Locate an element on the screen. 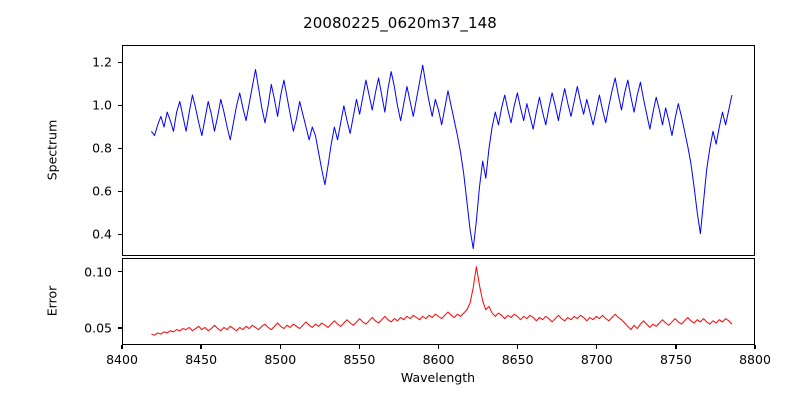 The width and height of the screenshot is (800, 400). wavelength-tick-label: 8550 is located at coordinates (359, 359).